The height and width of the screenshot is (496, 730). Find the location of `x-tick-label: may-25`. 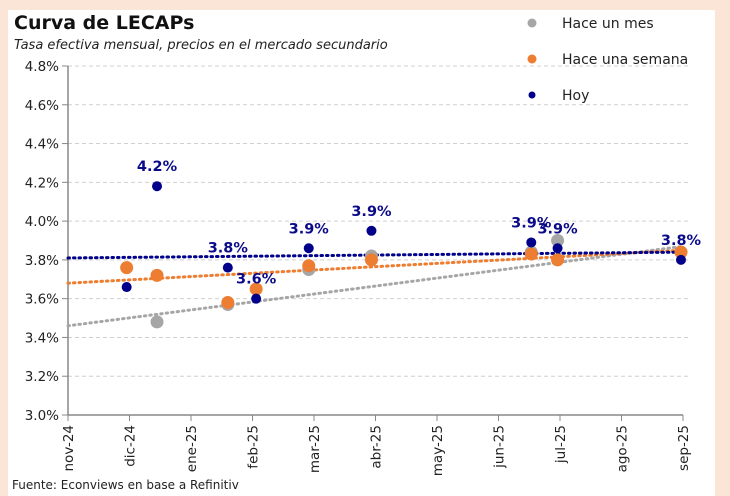

x-tick-label: may-25 is located at coordinates (438, 450).